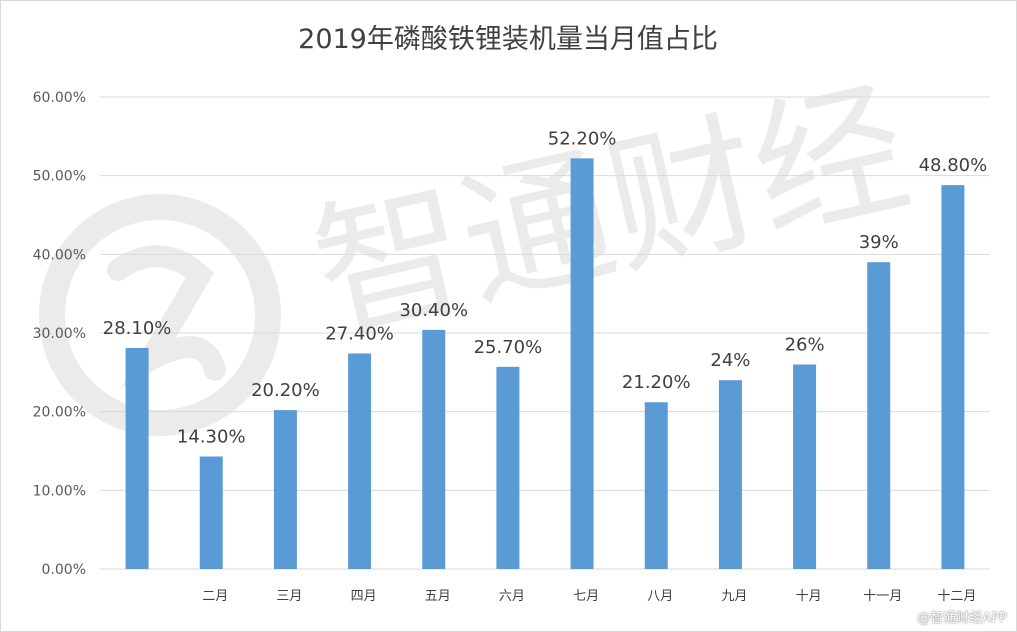 This screenshot has height=632, width=1017. Describe the element at coordinates (211, 437) in the screenshot. I see `bar-value-label: 14.30%` at that location.